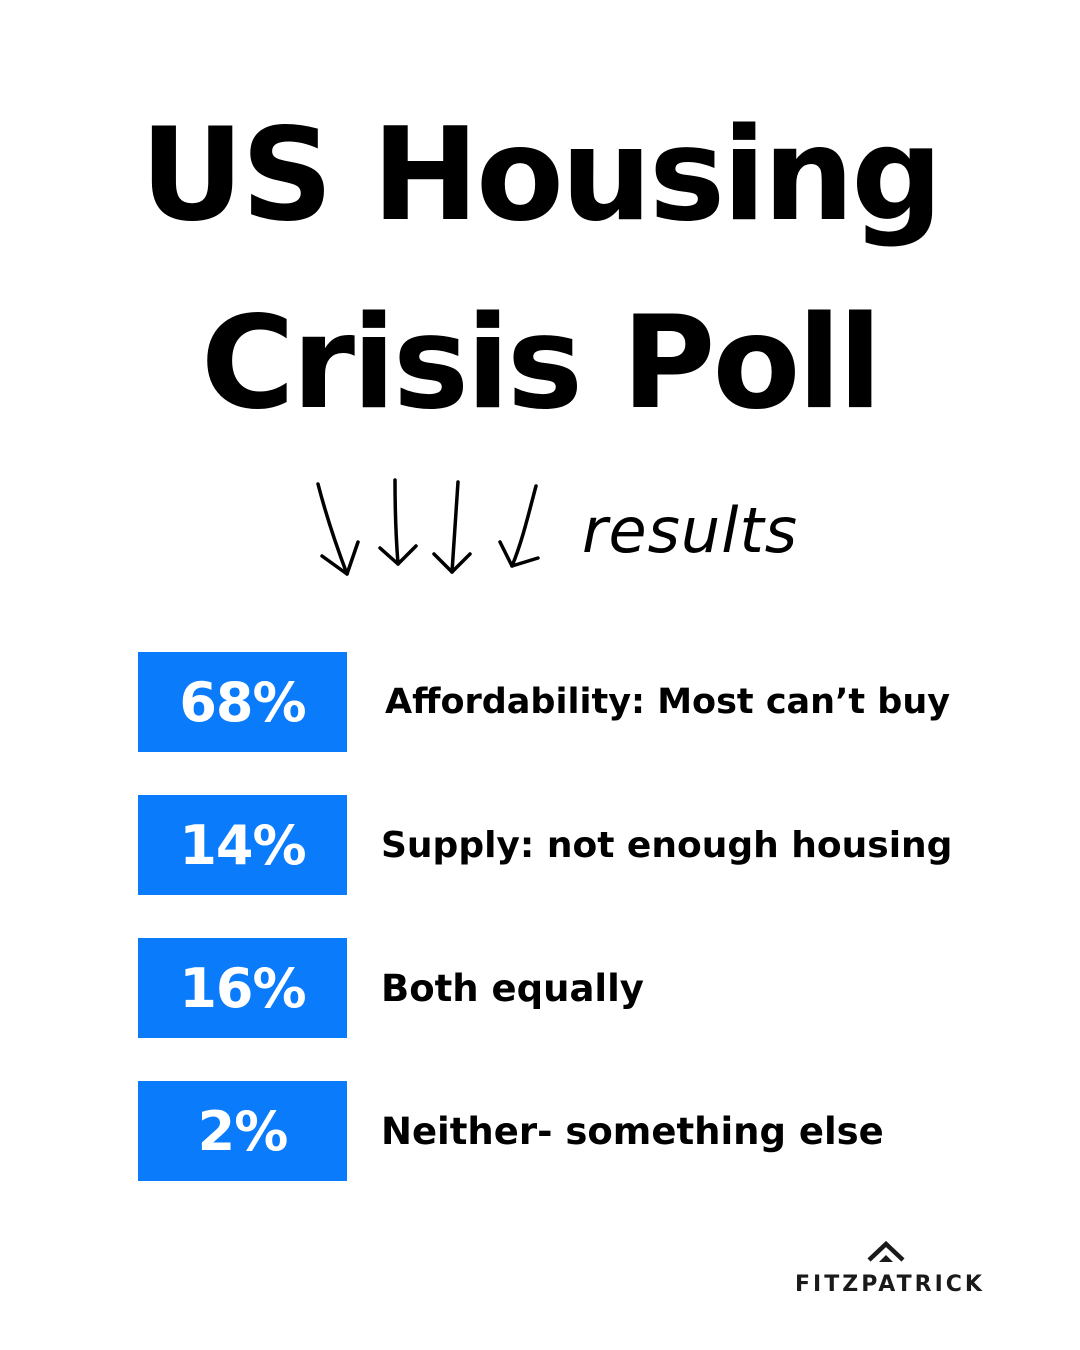 This screenshot has height=1350, width=1080. Describe the element at coordinates (428, 527) in the screenshot. I see `hand-drawn-down-arrows-icon` at that location.